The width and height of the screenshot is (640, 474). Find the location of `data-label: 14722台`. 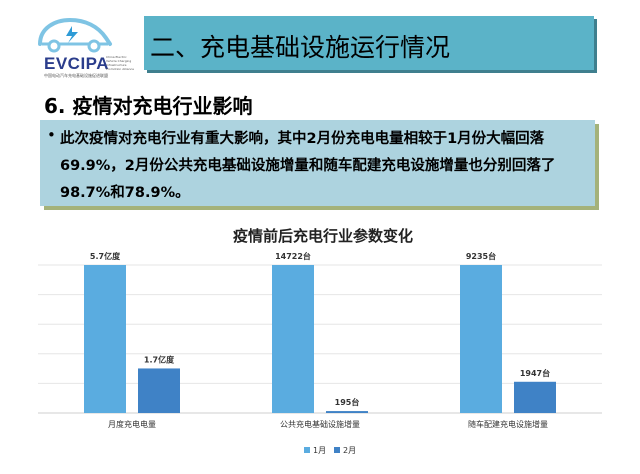

data-label: 14722台 is located at coordinates (293, 256).